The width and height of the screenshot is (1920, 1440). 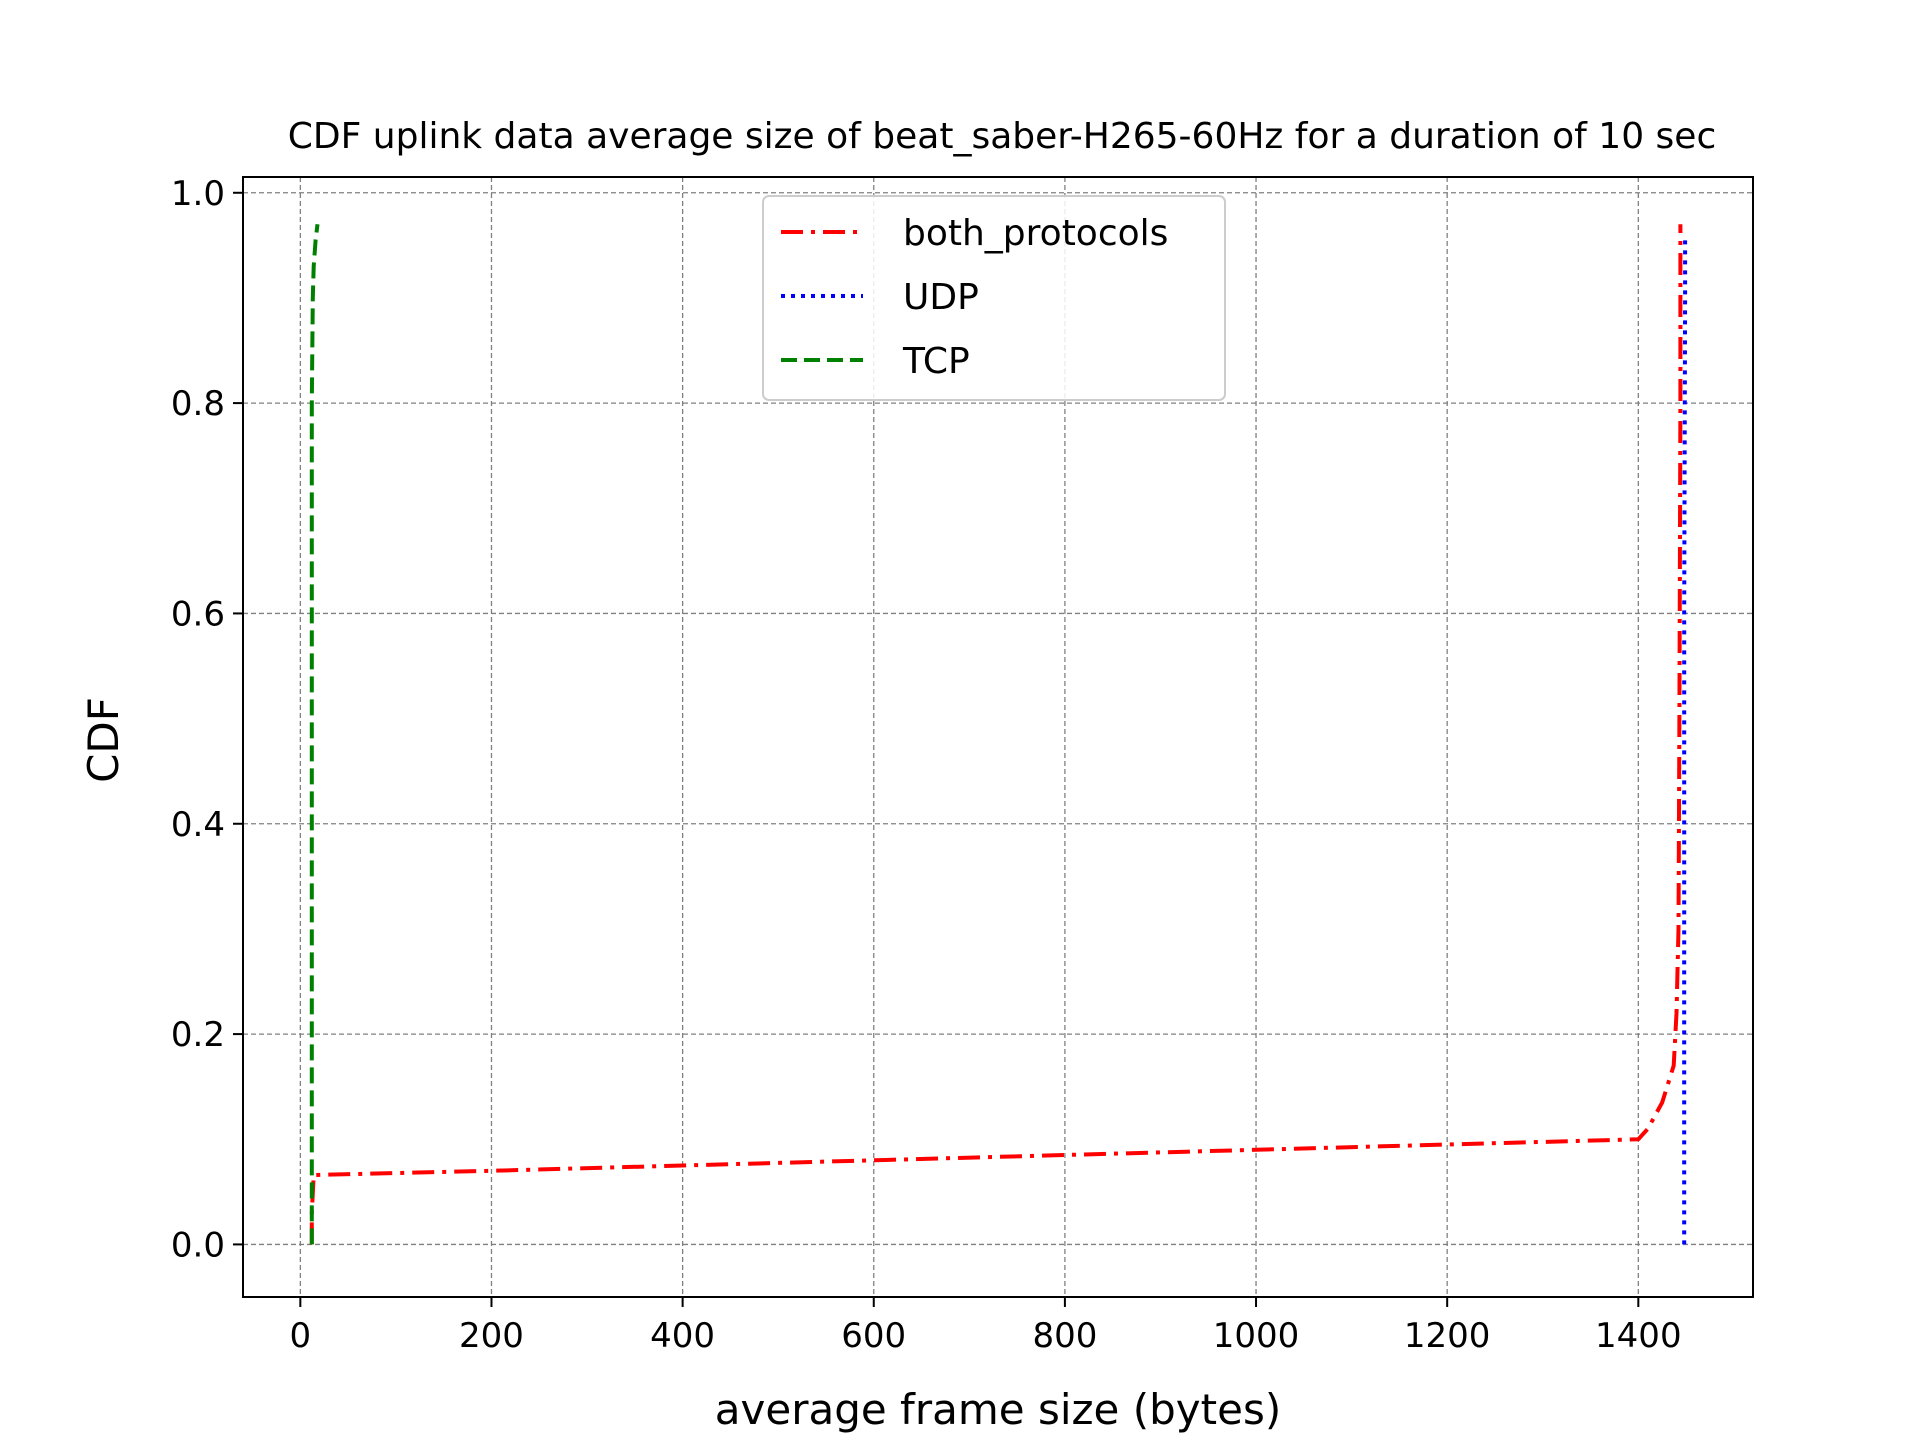 I want to click on x-tick-label: 0, so click(x=301, y=1336).